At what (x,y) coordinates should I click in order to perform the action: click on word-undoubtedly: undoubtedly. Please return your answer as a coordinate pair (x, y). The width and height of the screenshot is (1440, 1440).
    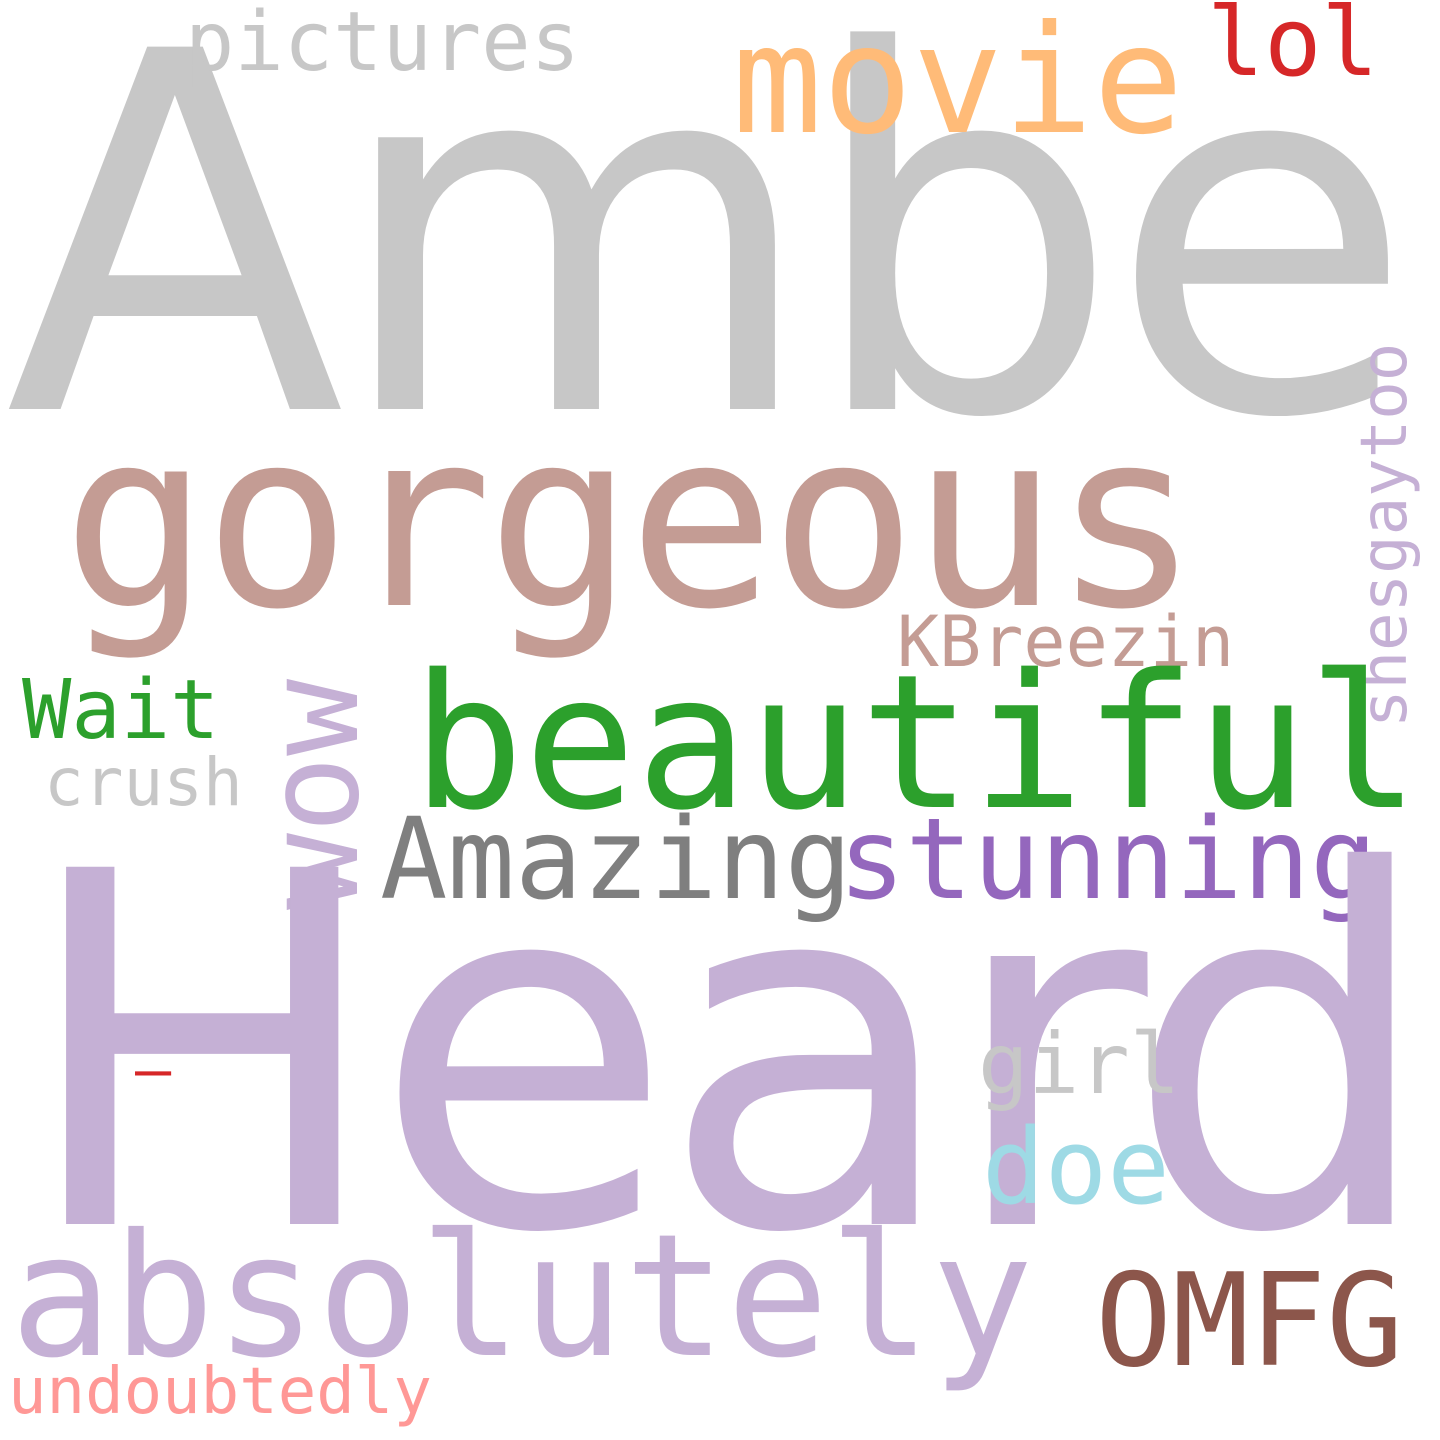
    Looking at the image, I should click on (220, 1392).